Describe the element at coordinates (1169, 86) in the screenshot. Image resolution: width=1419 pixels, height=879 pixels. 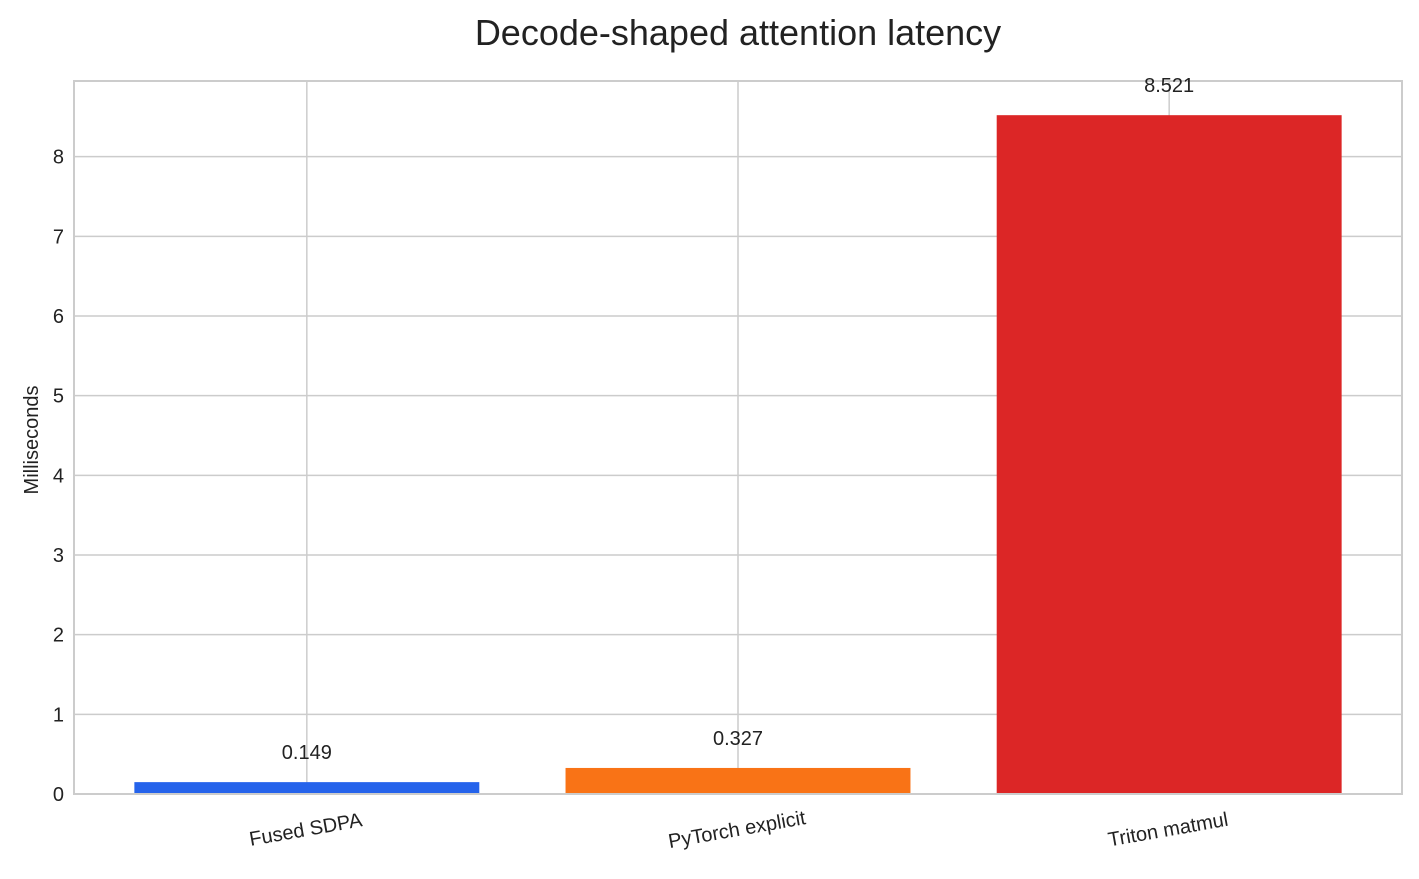
I see `data-label: 8.521` at that location.